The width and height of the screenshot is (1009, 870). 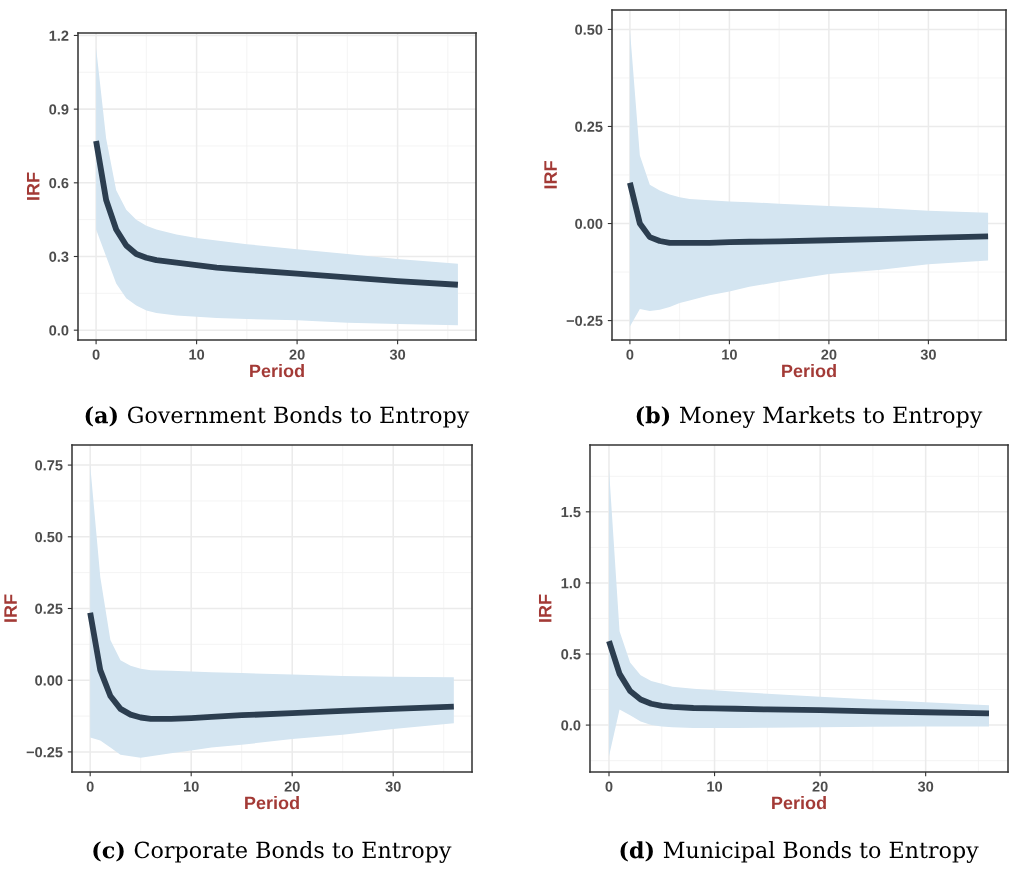 What do you see at coordinates (799, 852) in the screenshot?
I see `text: (d) Municipal Bonds to Entropy` at bounding box center [799, 852].